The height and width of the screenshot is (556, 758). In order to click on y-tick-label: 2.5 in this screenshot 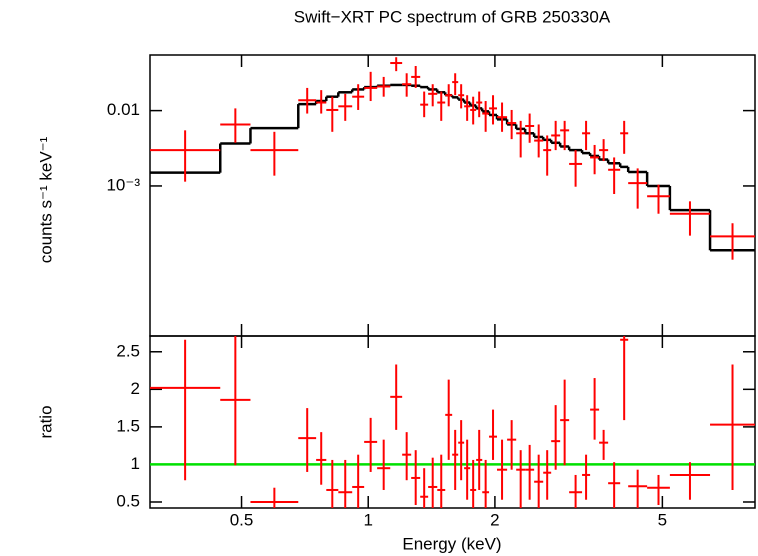, I will do `click(128, 350)`.